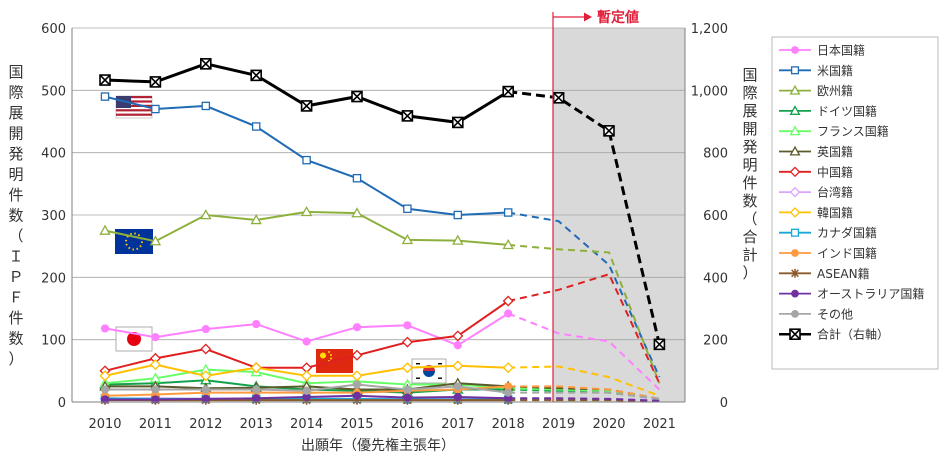 Image resolution: width=940 pixels, height=462 pixels. I want to click on x-tick-label: 2021, so click(659, 424).